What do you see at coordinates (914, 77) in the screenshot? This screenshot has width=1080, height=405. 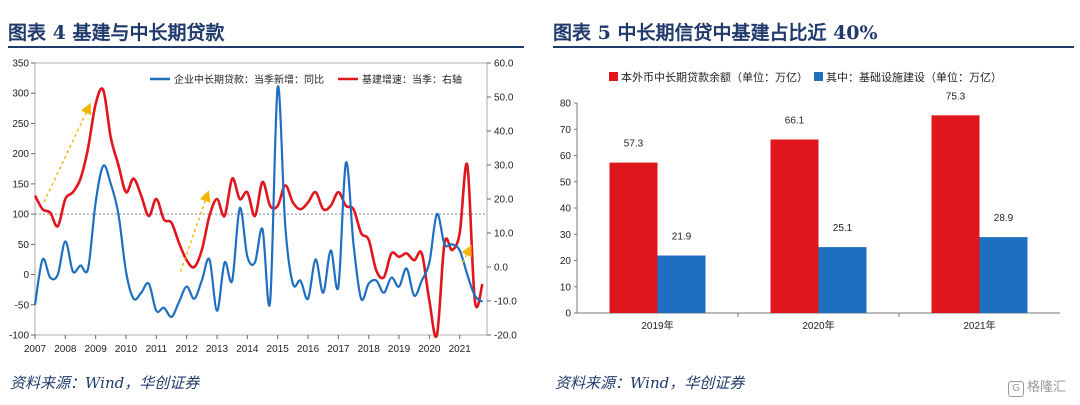 I see `legend-label: 其中：基础设施建设（单位：万亿）` at bounding box center [914, 77].